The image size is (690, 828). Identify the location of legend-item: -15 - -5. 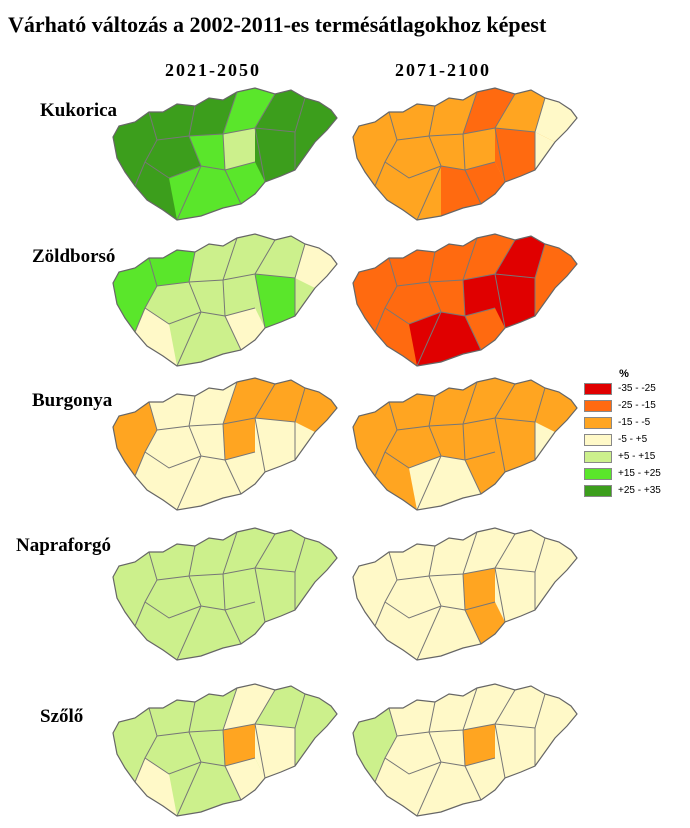
(634, 422).